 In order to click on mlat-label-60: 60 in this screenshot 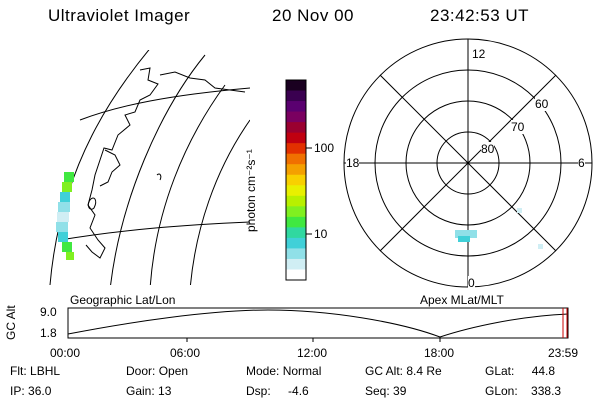, I will do `click(542, 104)`.